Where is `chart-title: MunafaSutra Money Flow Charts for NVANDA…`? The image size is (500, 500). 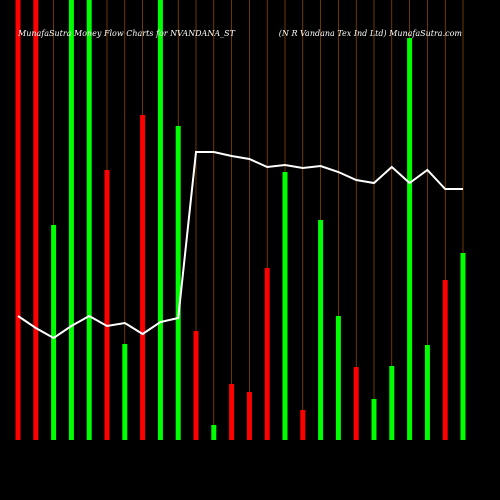
chart-title: MunafaSutra Money Flow Charts for NVANDA… is located at coordinates (126, 33).